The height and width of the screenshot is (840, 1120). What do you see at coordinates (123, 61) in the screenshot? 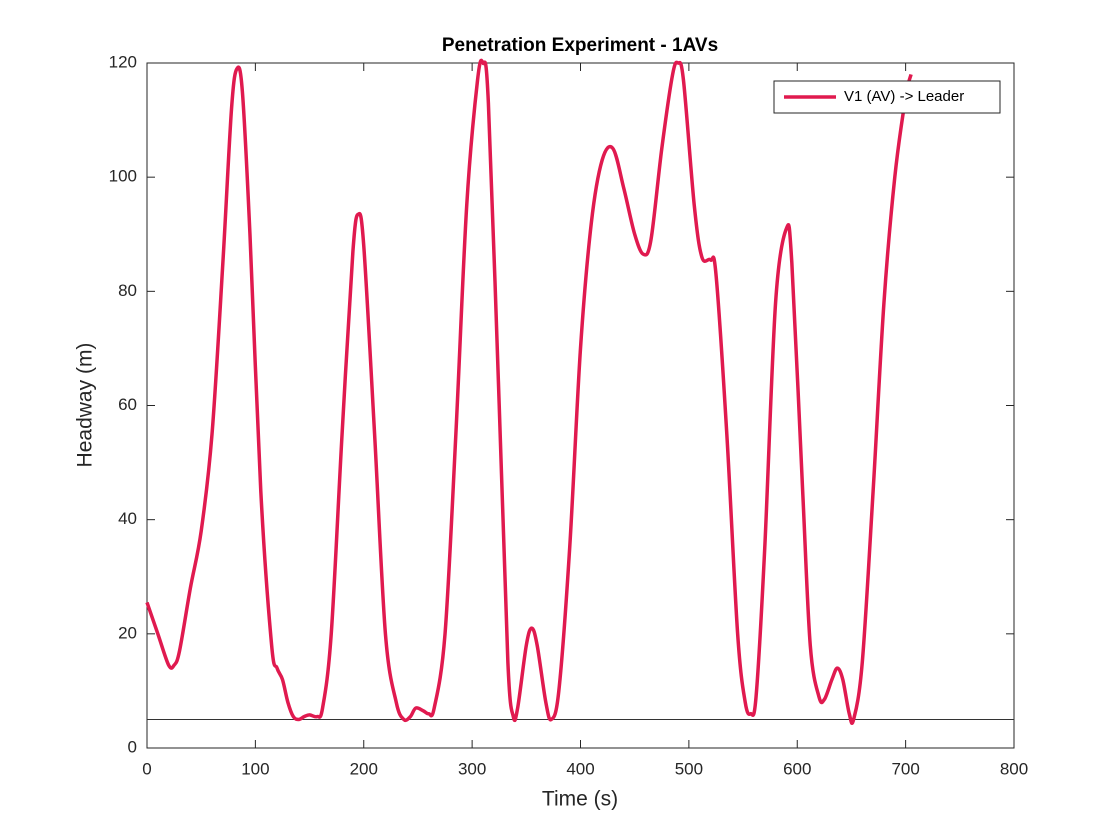
I see `y-tick-label: 120` at bounding box center [123, 61].